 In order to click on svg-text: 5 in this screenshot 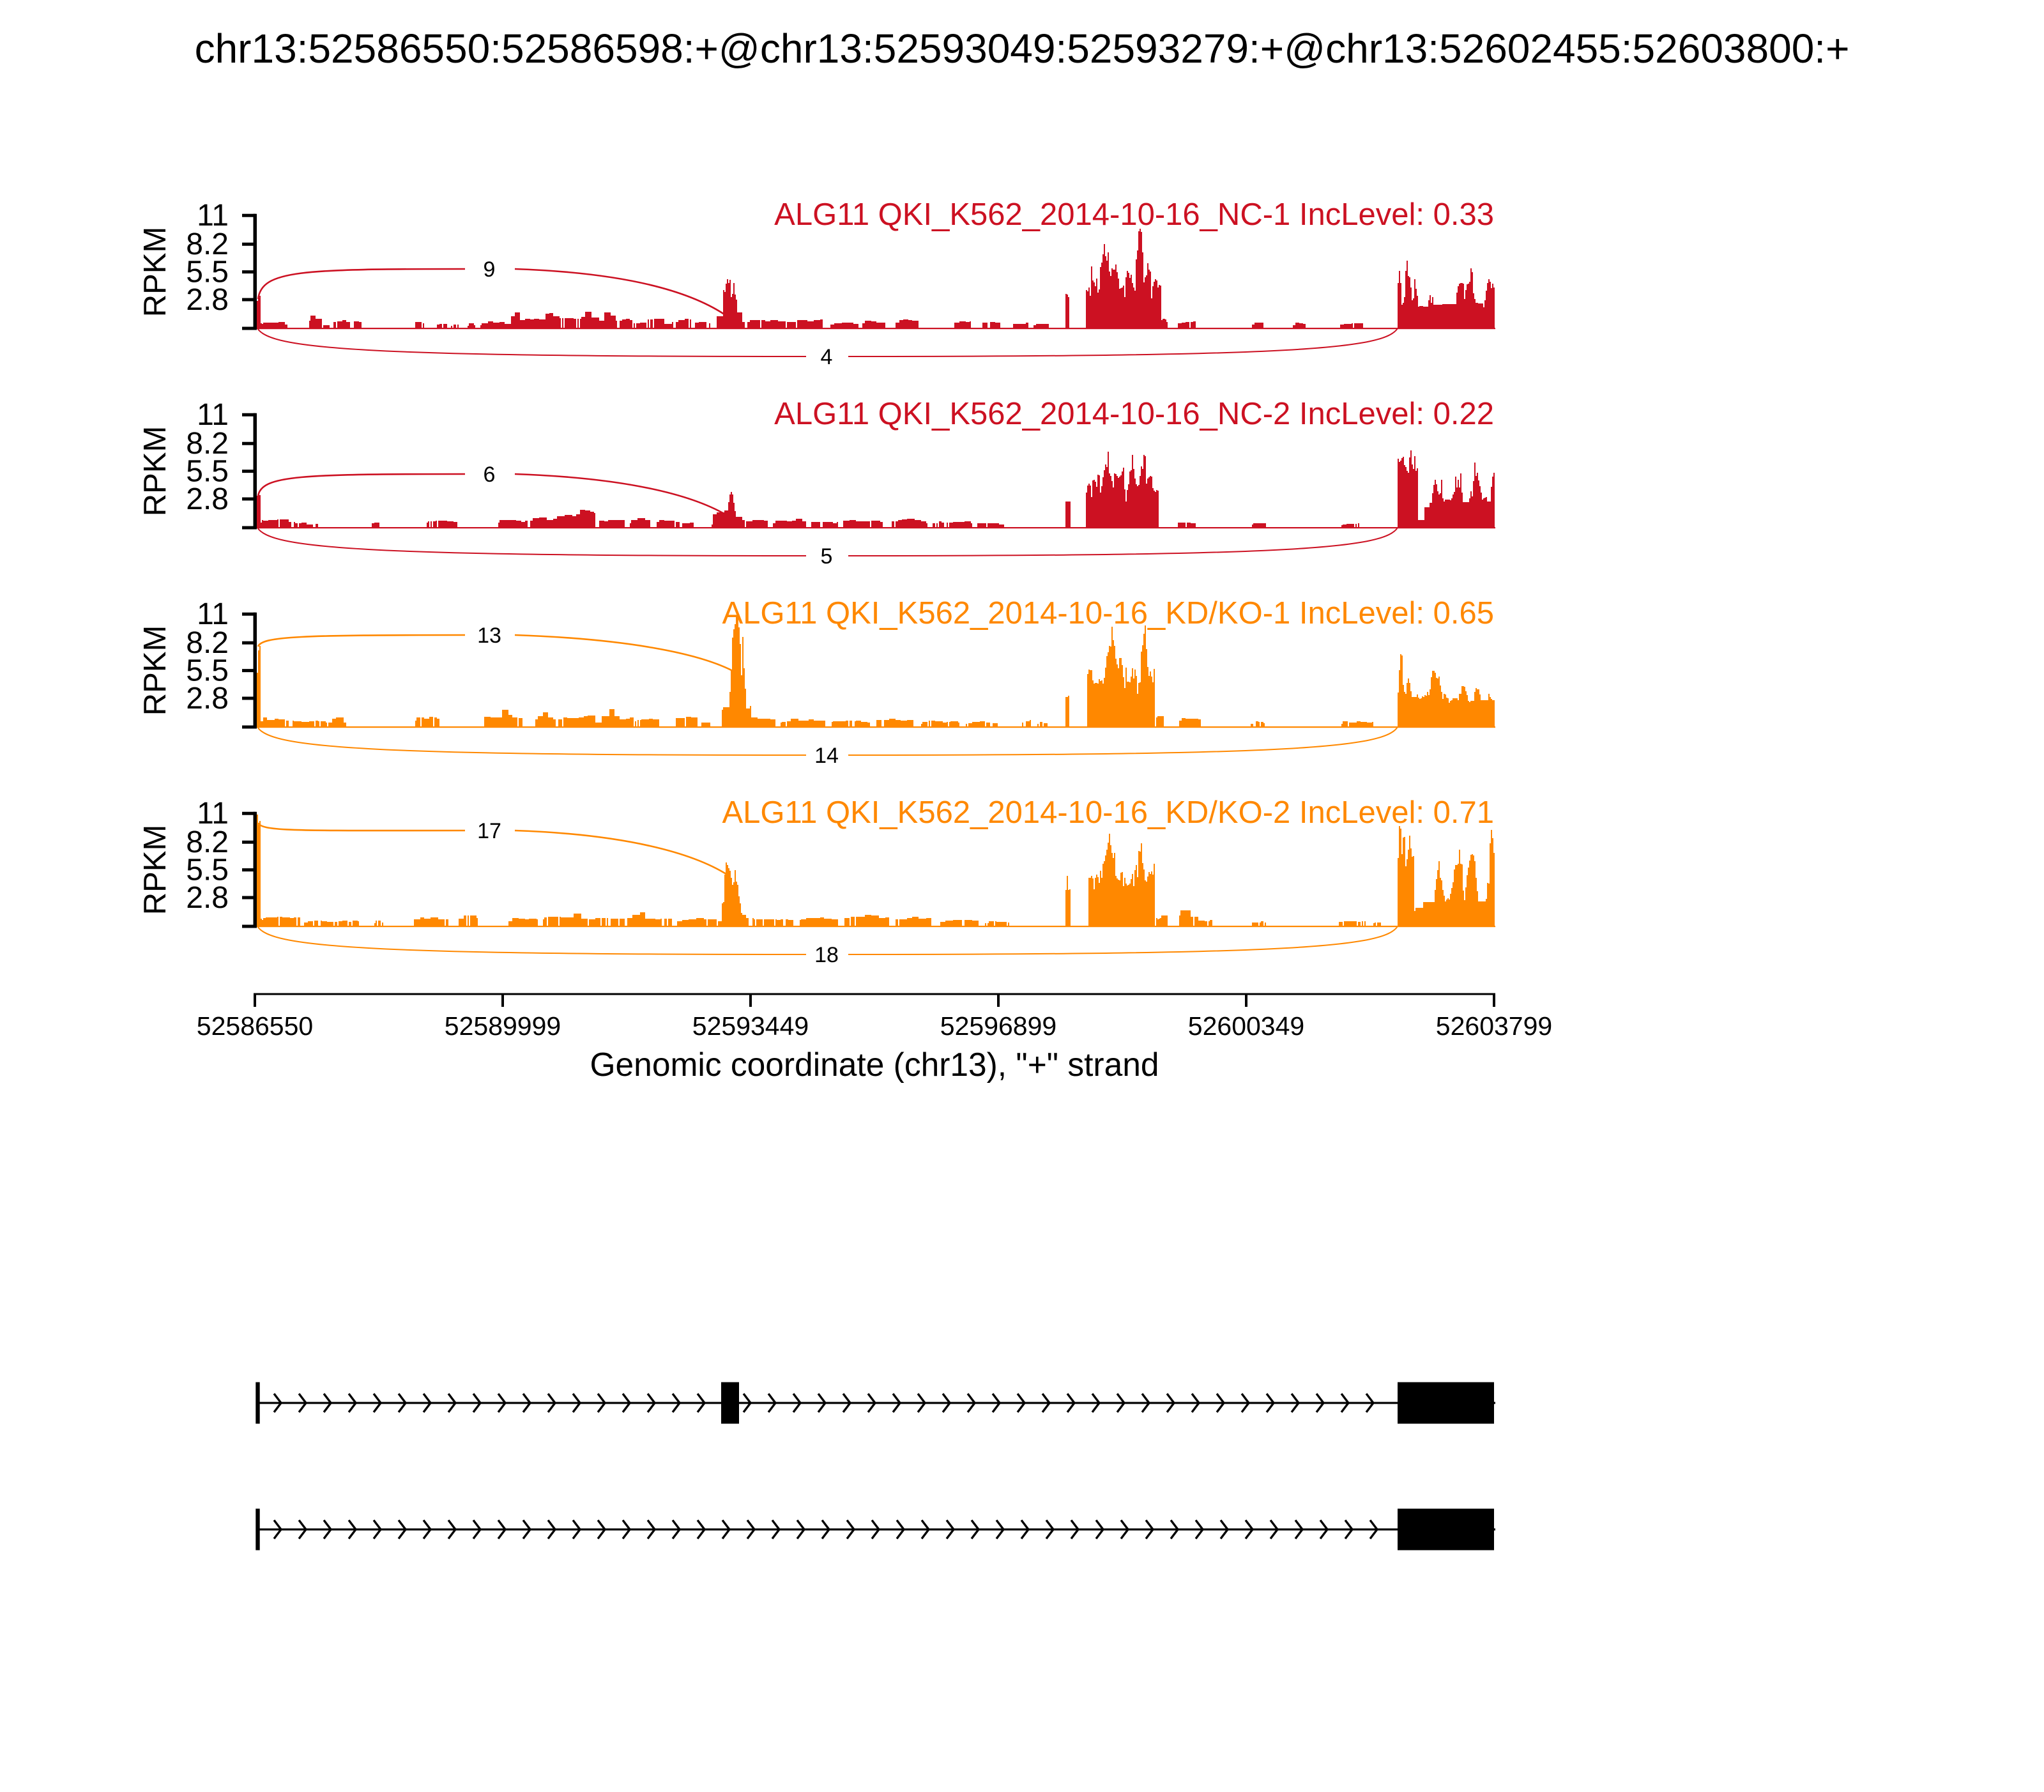, I will do `click(827, 556)`.